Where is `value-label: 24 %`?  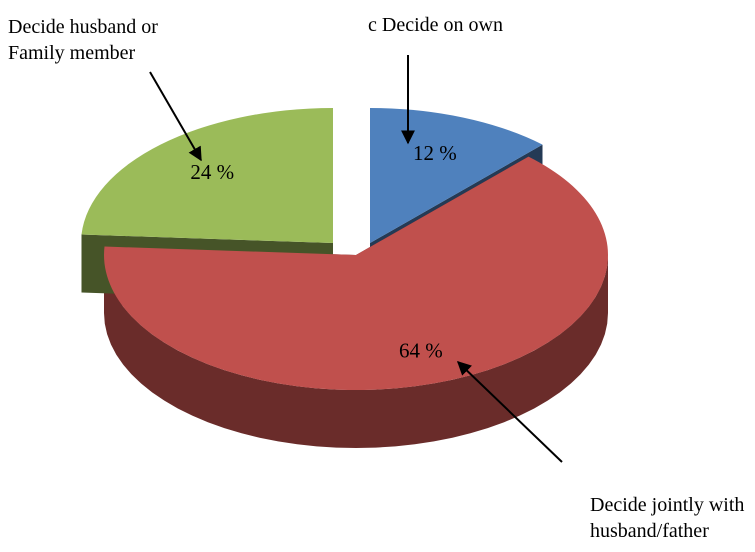
value-label: 24 % is located at coordinates (212, 172).